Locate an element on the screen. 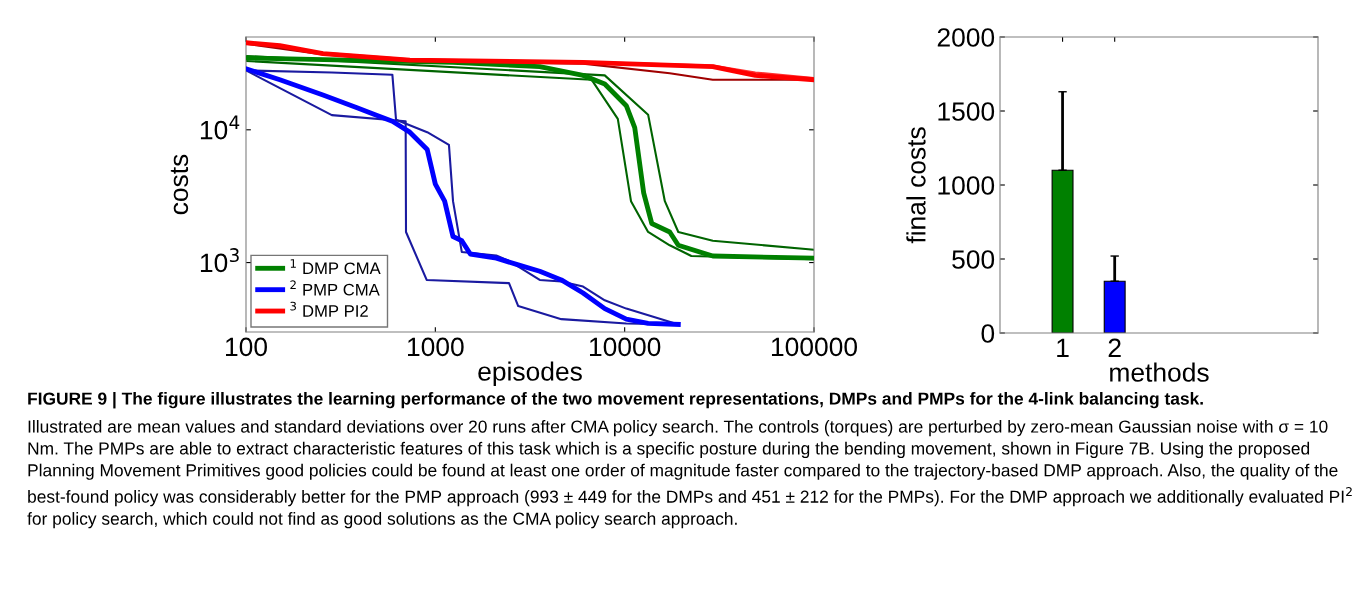 The width and height of the screenshot is (1354, 614). x-tick-label: 2 is located at coordinates (1114, 347).